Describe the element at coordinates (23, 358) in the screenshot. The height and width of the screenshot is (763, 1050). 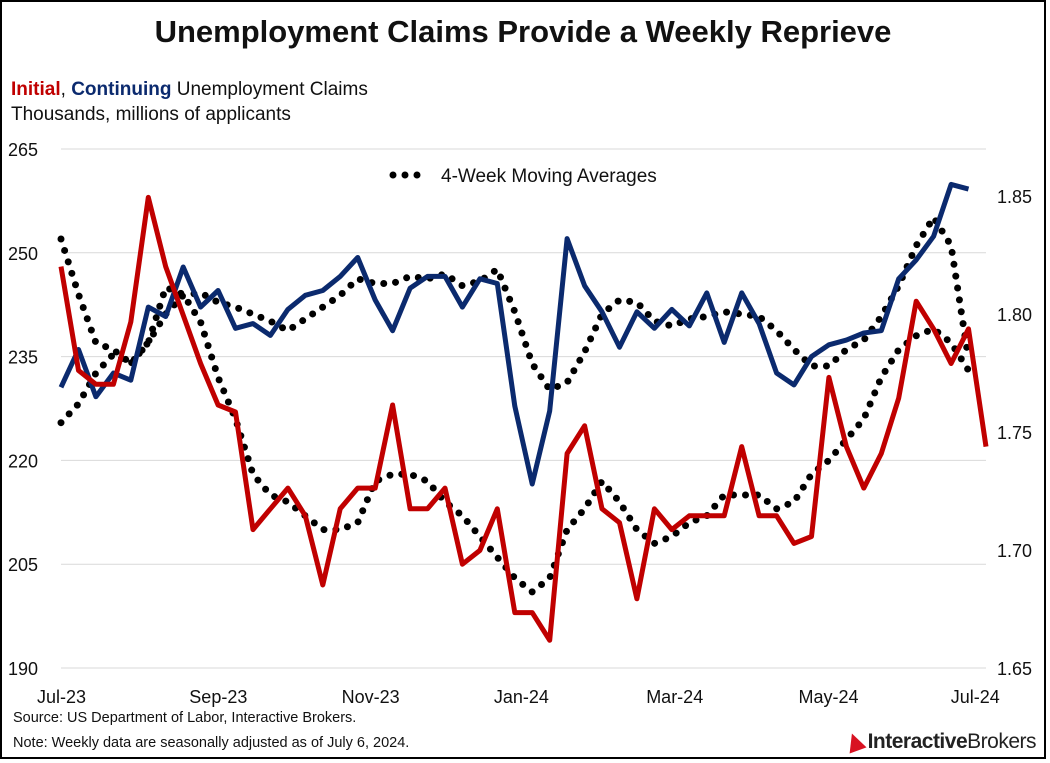
I see `left-tick-label: 235` at that location.